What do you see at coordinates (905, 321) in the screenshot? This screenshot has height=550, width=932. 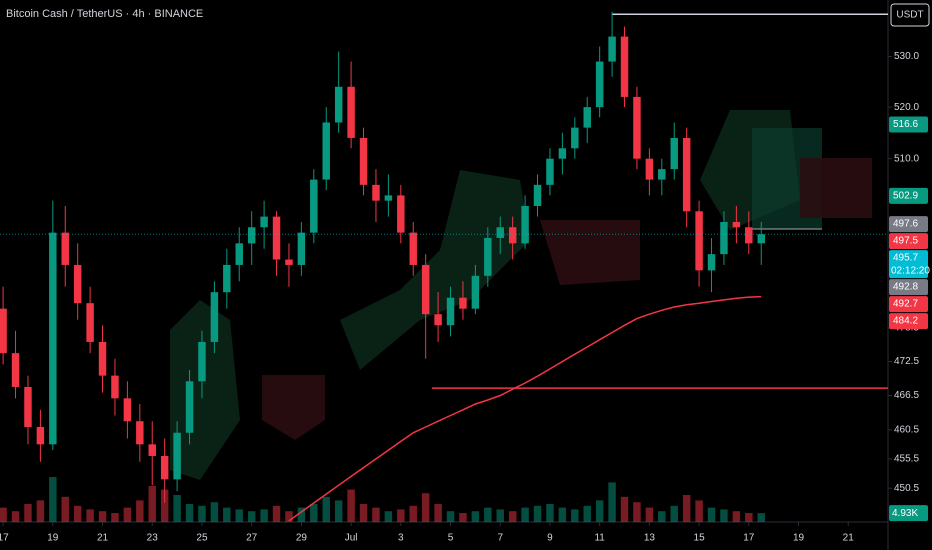 I see `price-tag-label: 484.2` at bounding box center [905, 321].